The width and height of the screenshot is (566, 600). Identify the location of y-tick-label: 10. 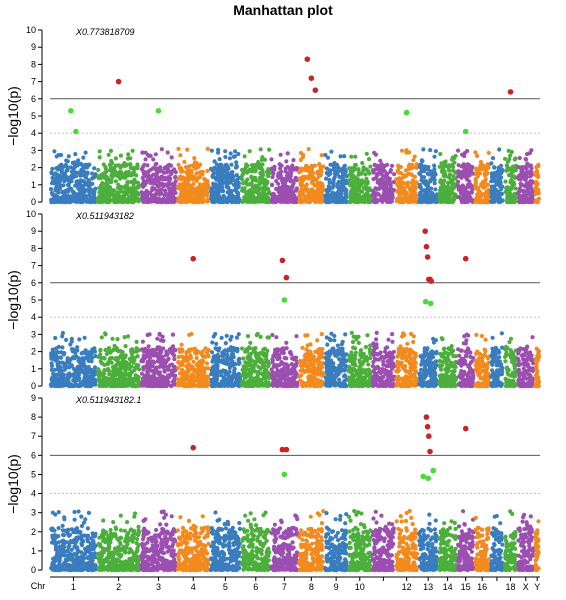
(31, 30).